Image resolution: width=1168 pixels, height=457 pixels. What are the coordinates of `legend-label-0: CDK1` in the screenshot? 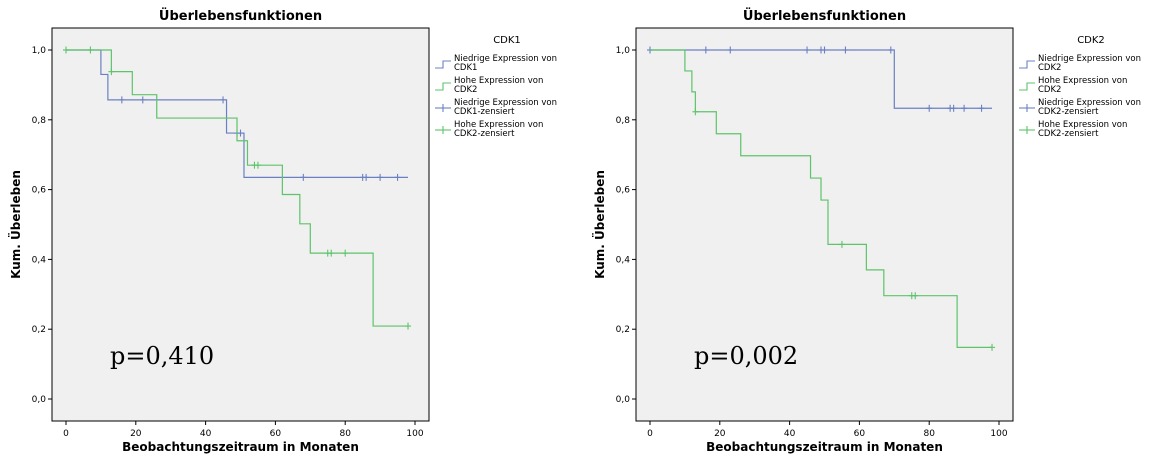 It's located at (465, 68).